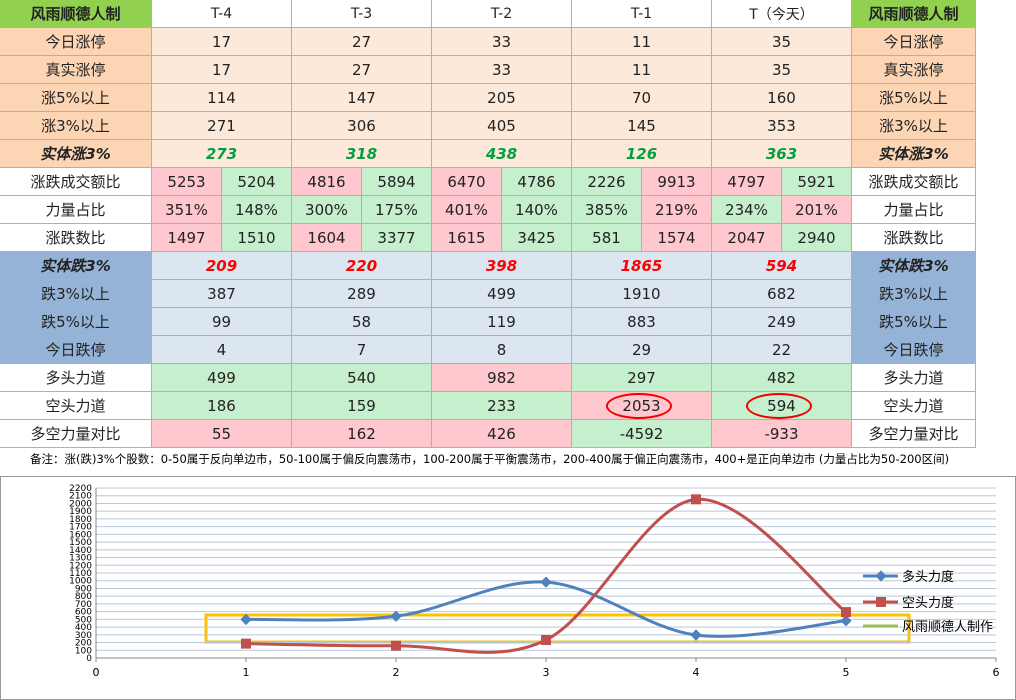 The height and width of the screenshot is (700, 1016). What do you see at coordinates (83, 605) in the screenshot?
I see `y-tick-label: 700` at bounding box center [83, 605].